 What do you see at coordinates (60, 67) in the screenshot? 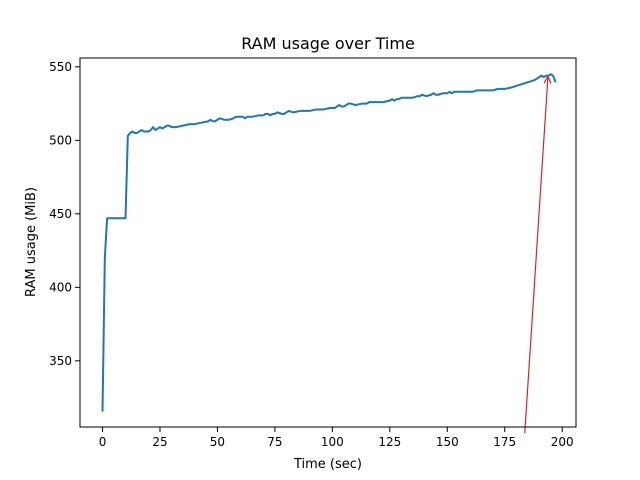
I see `y-tick-label: 550` at bounding box center [60, 67].